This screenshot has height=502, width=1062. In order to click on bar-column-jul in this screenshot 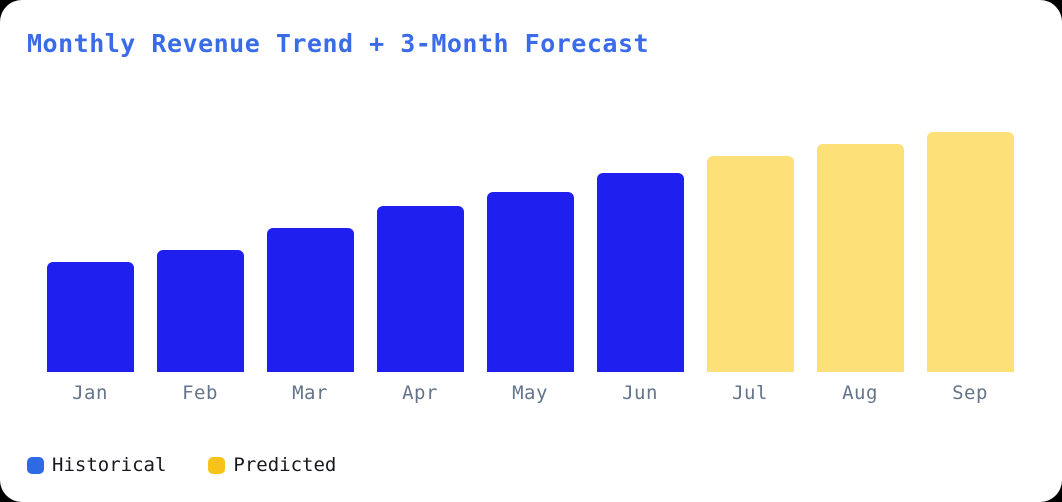, I will do `click(750, 252)`.